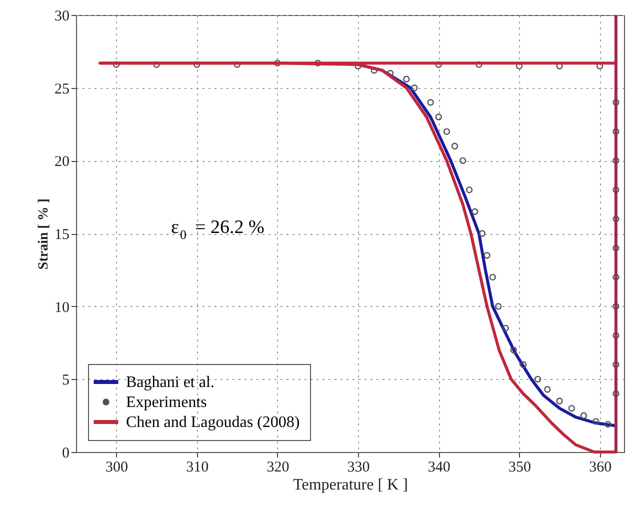 The width and height of the screenshot is (627, 507). What do you see at coordinates (197, 468) in the screenshot?
I see `x-tick-label: 310` at bounding box center [197, 468].